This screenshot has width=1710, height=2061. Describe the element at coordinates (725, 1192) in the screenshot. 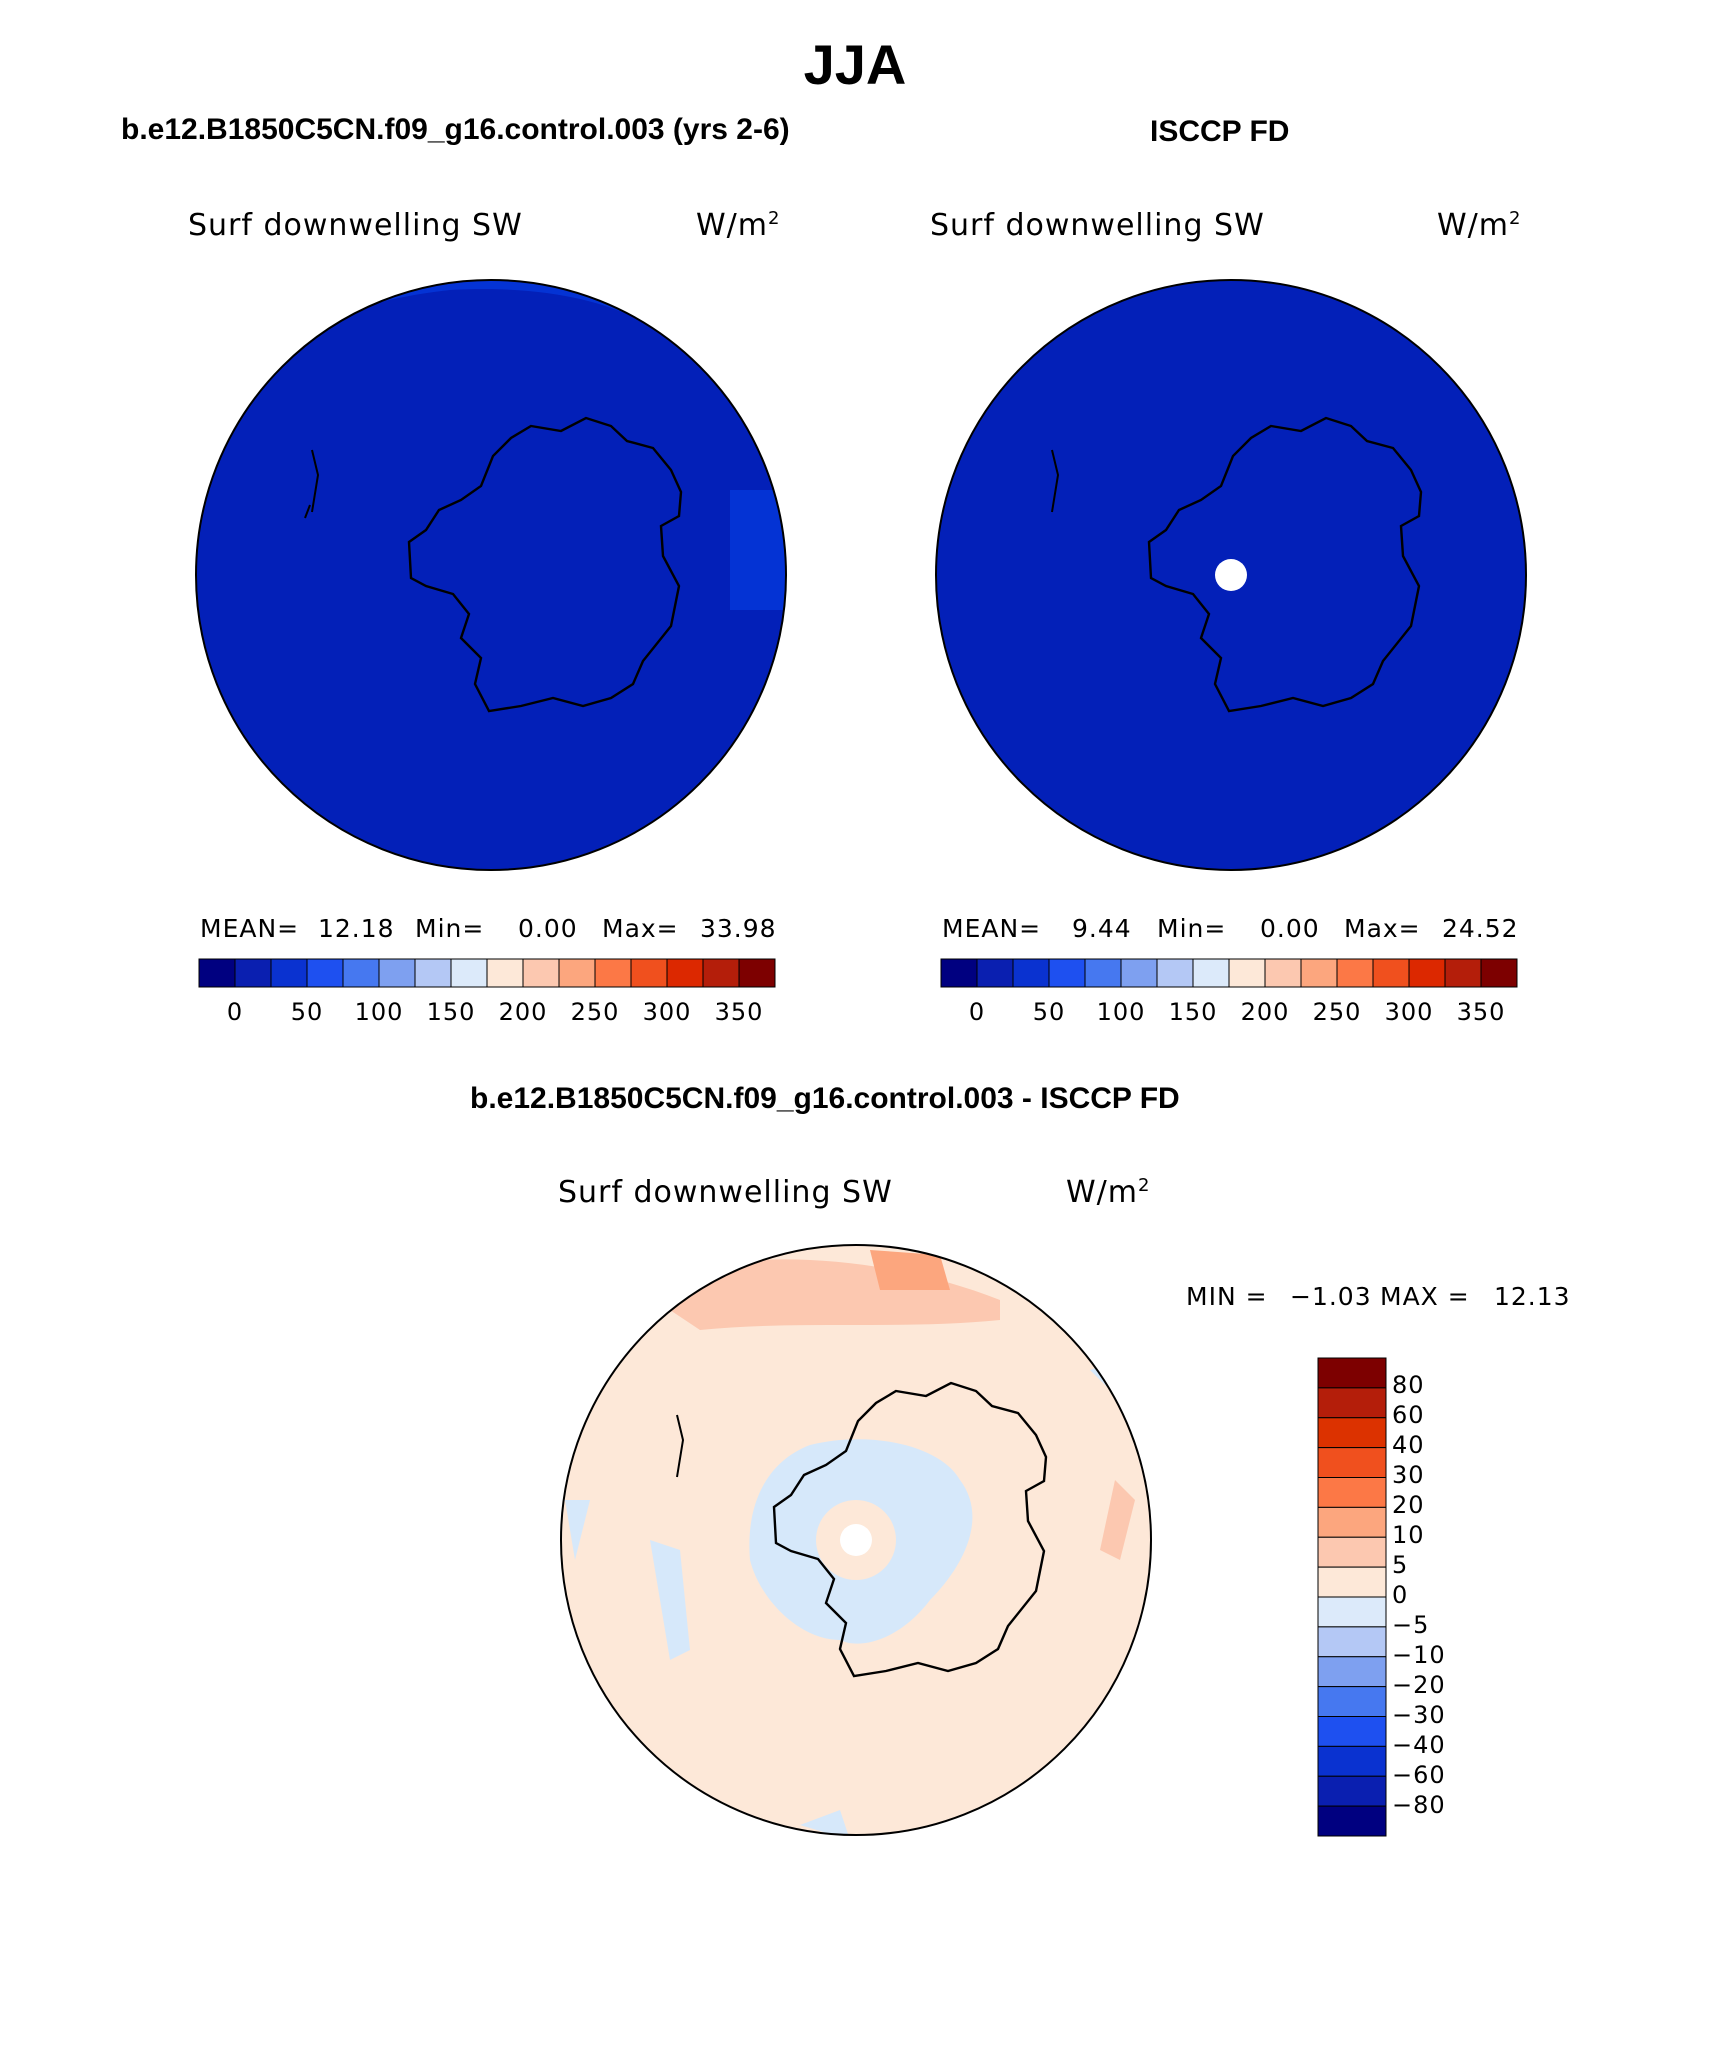

I see `panel-diff-variable: Surf downwelling SW` at that location.